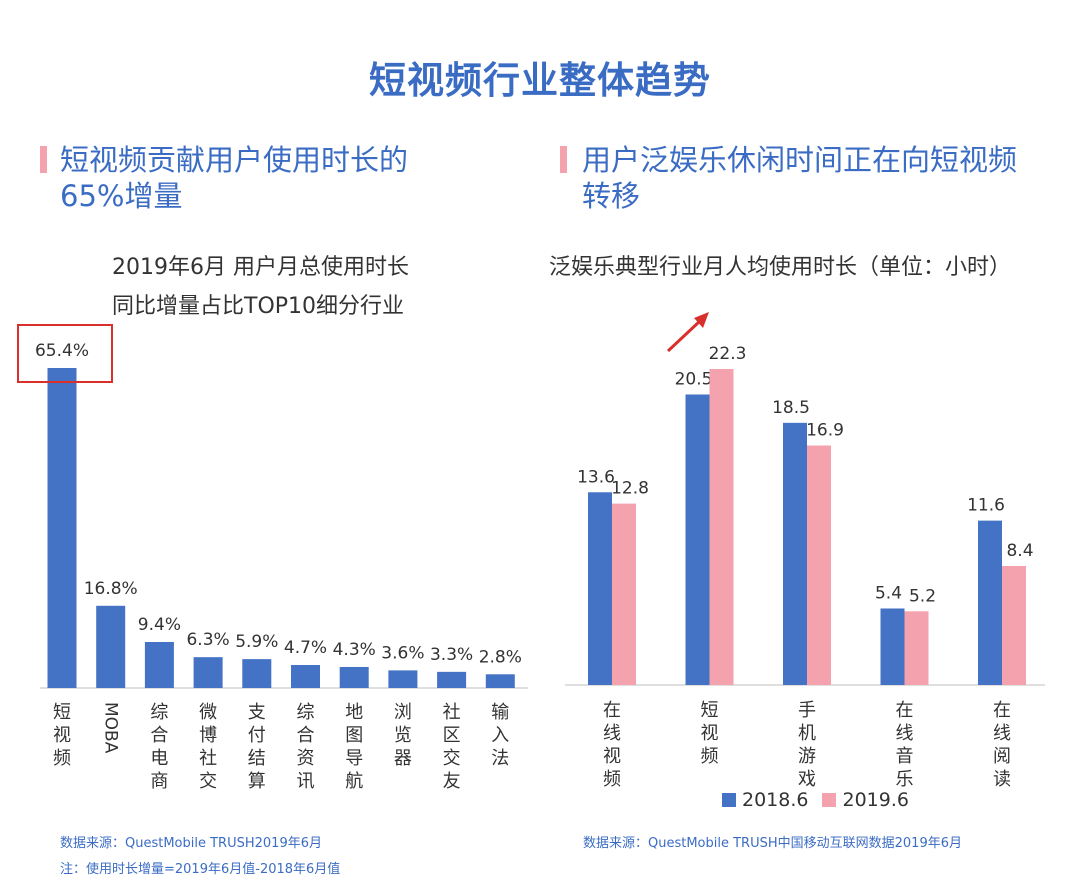 This screenshot has height=895, width=1080. What do you see at coordinates (200, 869) in the screenshot?
I see `left-note-text: 注：使用时长增量=2019年6月值-2018年6月值` at bounding box center [200, 869].